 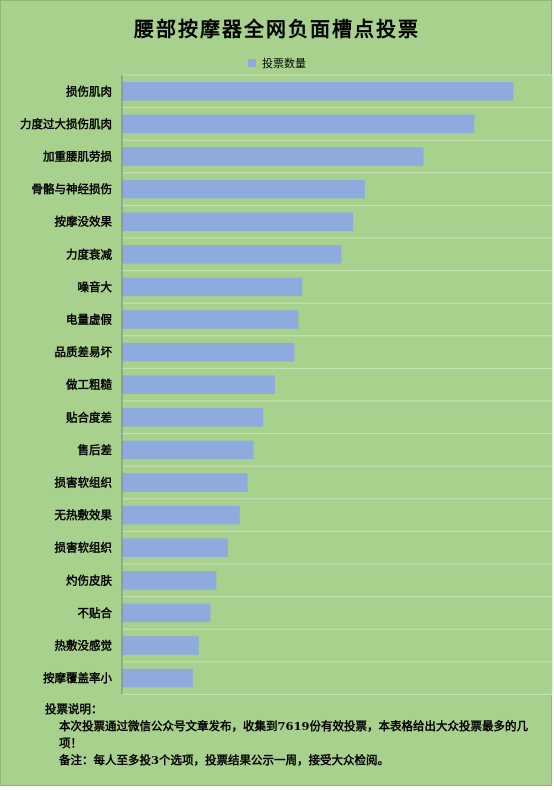 I want to click on chart-legend: 投票数量, so click(x=277, y=63).